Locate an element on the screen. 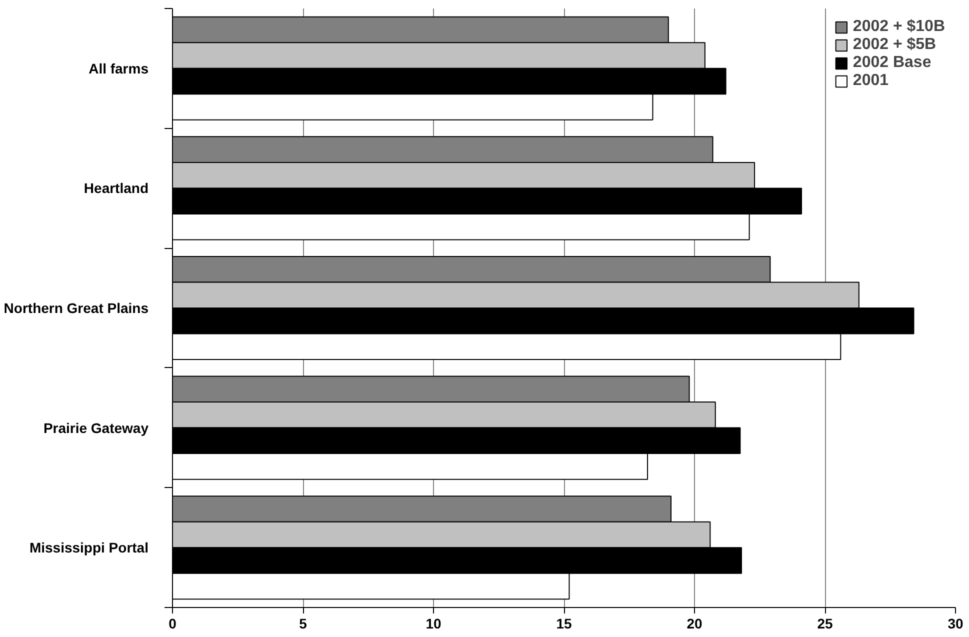 The width and height of the screenshot is (969, 637). x-tick-label: 0 is located at coordinates (172, 624).